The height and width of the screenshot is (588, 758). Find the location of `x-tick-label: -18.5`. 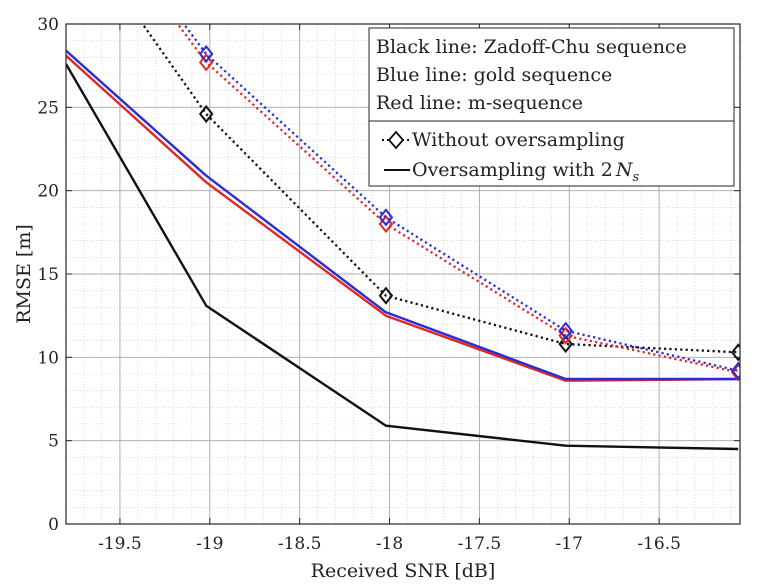

x-tick-label: -18.5 is located at coordinates (300, 544).